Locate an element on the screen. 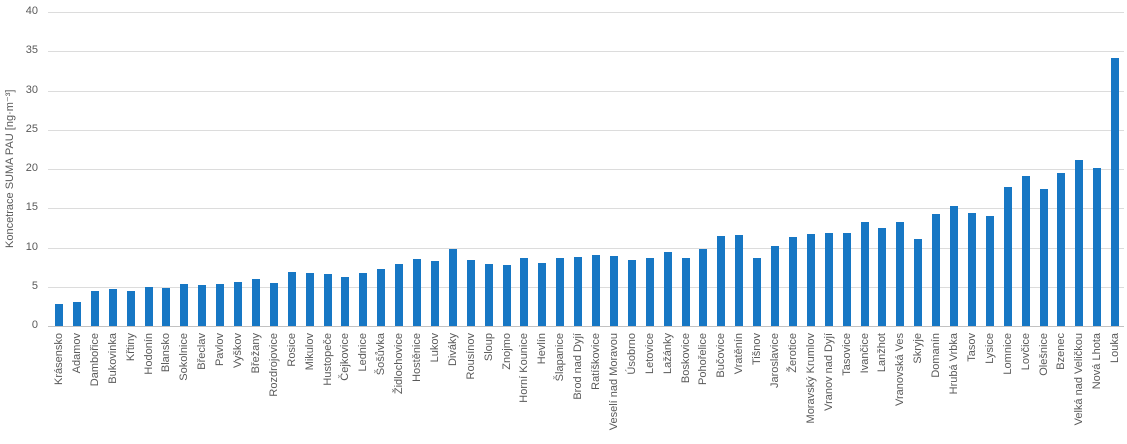 This screenshot has width=1127, height=444. x-category-label-text: Velká nad Veličkou is located at coordinates (1079, 379).